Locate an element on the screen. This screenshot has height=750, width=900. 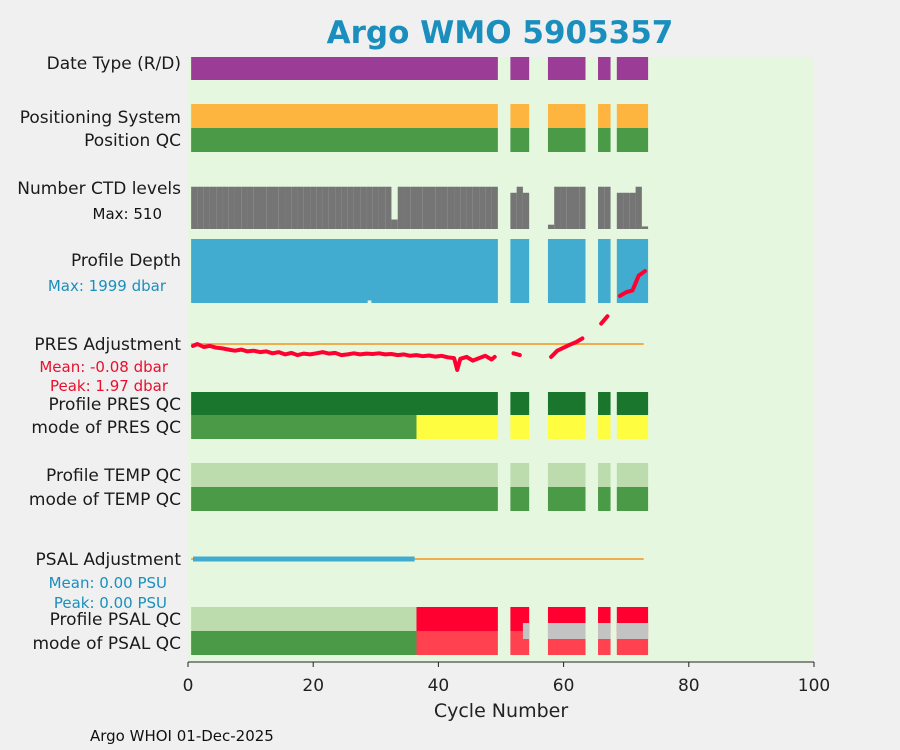
row-label-mode-temp-qc: mode of TEMP QC is located at coordinates (105, 500).